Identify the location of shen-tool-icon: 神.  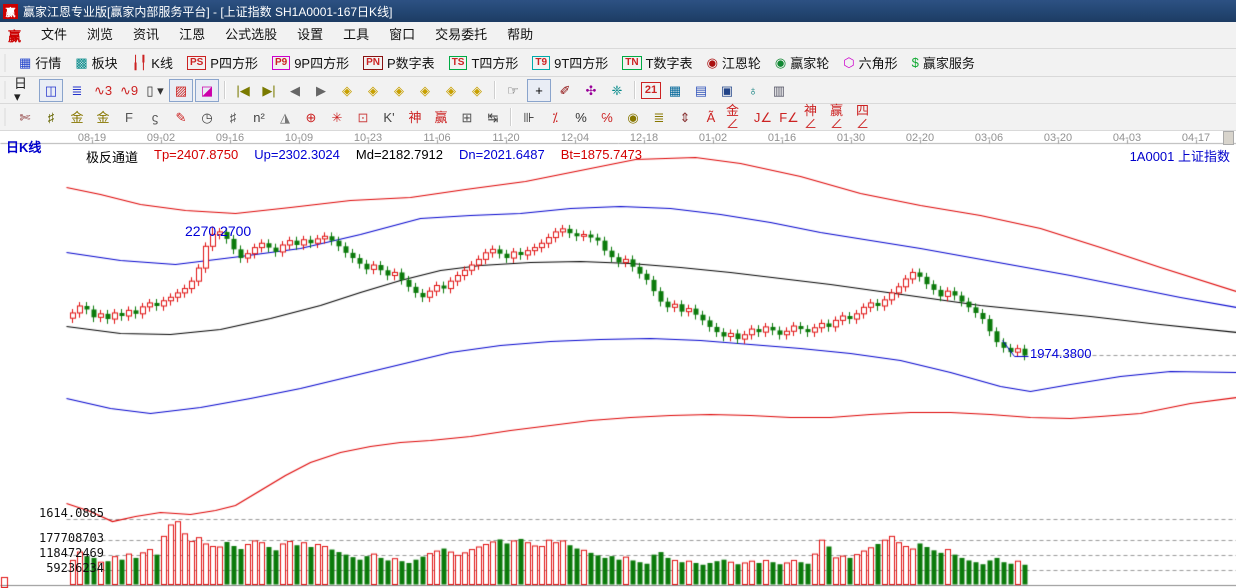
(415, 117).